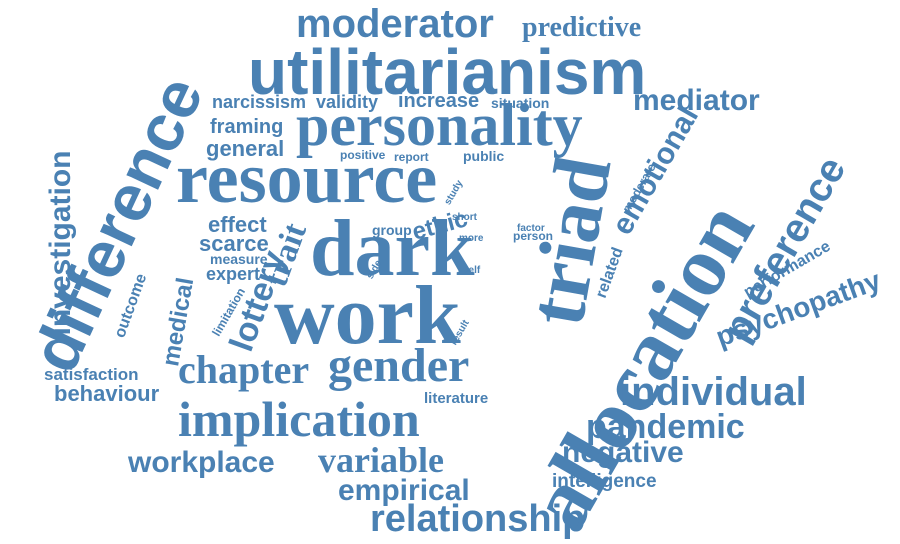 Image resolution: width=900 pixels, height=544 pixels. Describe the element at coordinates (439, 125) in the screenshot. I see `word-personality: personality` at that location.